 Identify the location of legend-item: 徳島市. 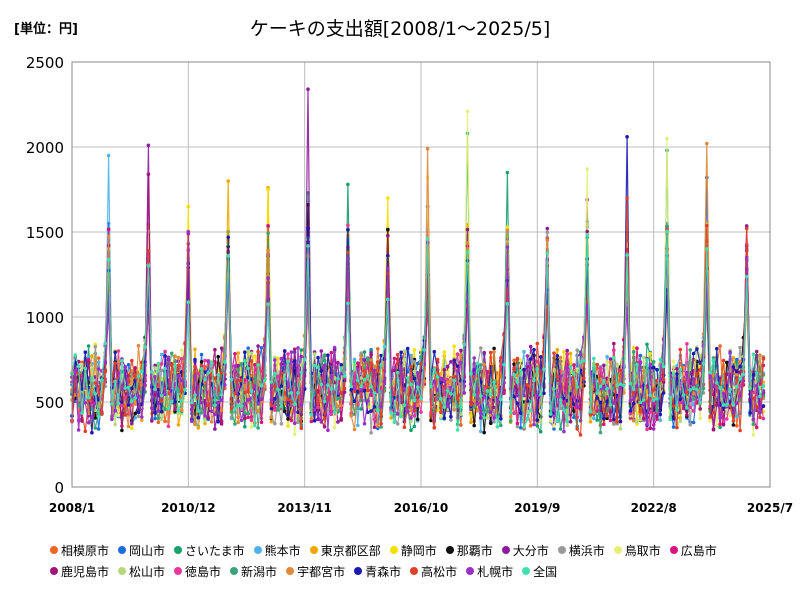
(197, 571).